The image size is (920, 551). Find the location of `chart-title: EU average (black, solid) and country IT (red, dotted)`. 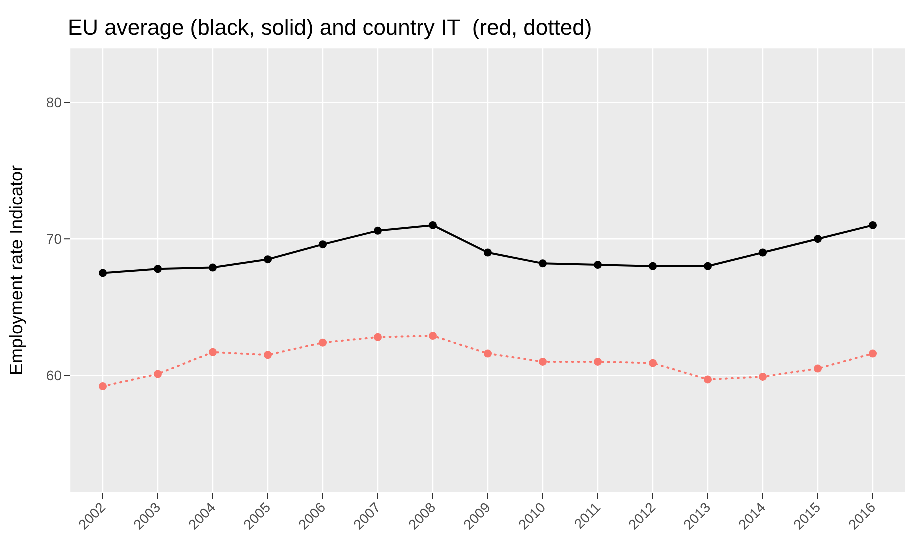

chart-title: EU average (black, solid) and country IT (red, dotted) is located at coordinates (330, 28).